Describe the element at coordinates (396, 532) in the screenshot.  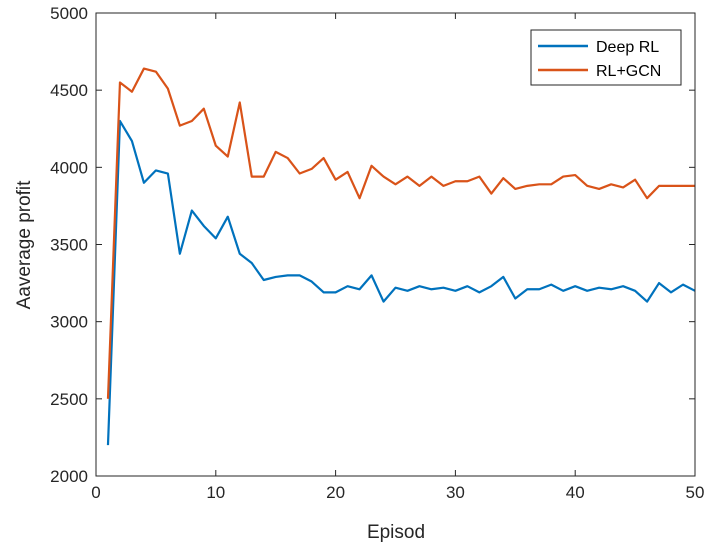
I see `x-axis-title: Episod` at that location.